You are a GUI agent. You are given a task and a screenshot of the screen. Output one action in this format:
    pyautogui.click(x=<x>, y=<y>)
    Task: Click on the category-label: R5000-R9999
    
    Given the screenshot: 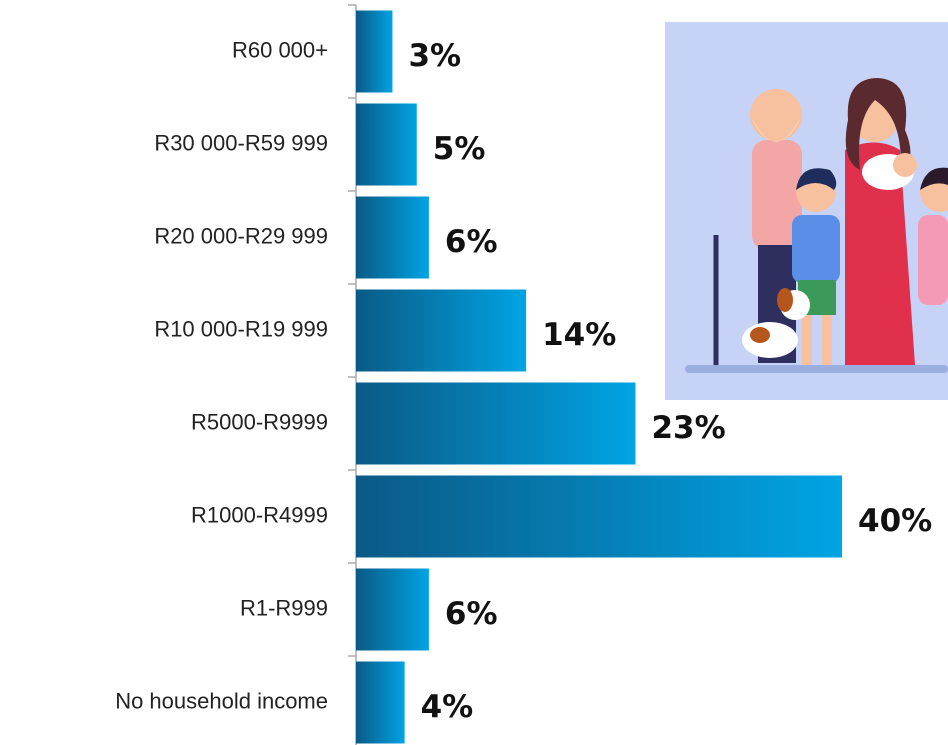 What is the action you would take?
    pyautogui.click(x=259, y=421)
    